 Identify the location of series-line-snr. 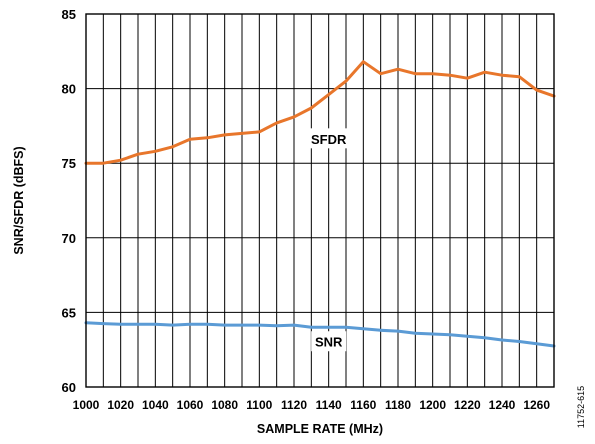
(320, 334).